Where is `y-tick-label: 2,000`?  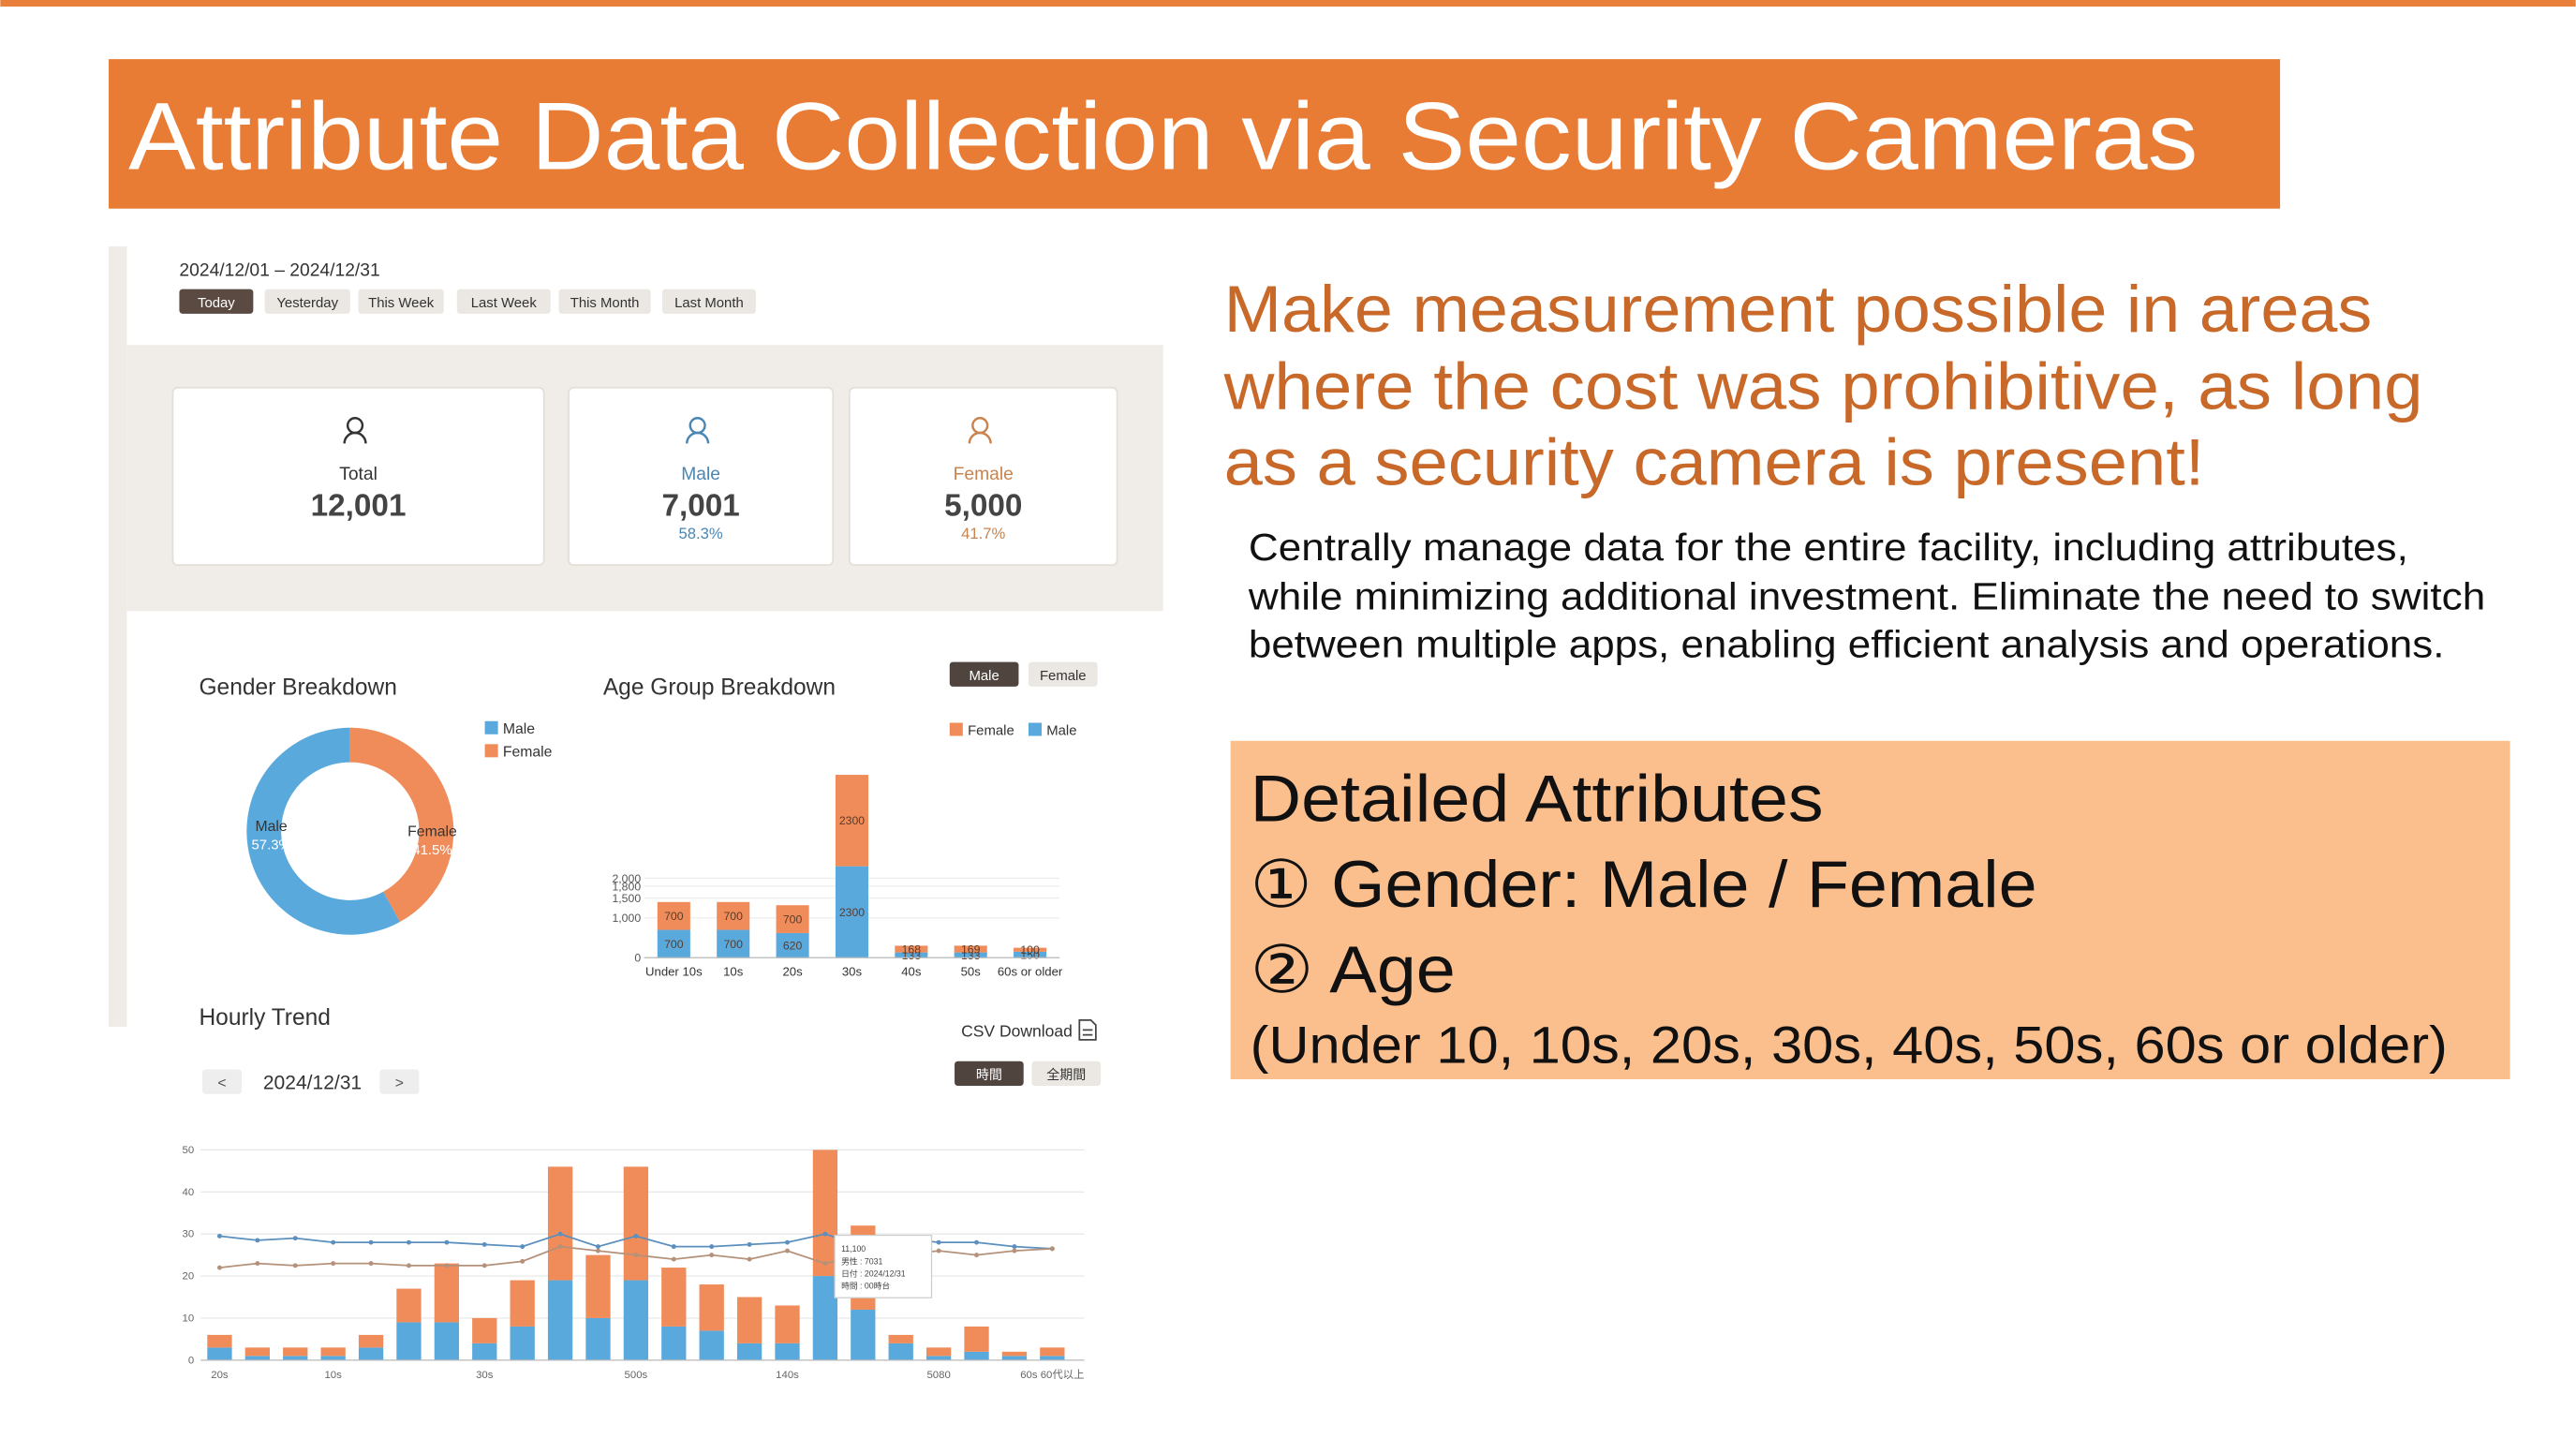
y-tick-label: 2,000 is located at coordinates (626, 878).